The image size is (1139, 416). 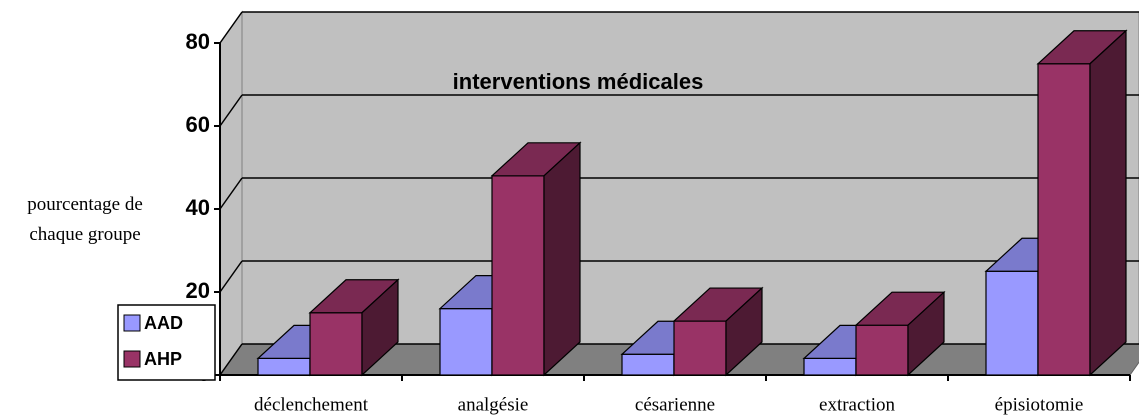 I want to click on y-axis-label: pourcentage de chaque groupe, so click(x=85, y=219).